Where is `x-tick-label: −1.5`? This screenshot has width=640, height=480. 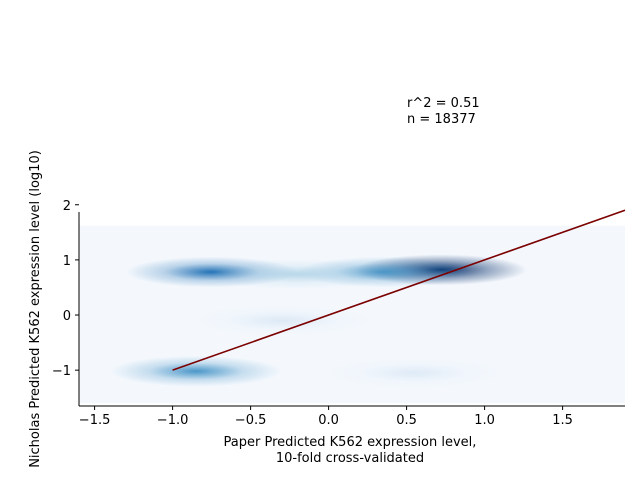 x-tick-label: −1.5 is located at coordinates (95, 420).